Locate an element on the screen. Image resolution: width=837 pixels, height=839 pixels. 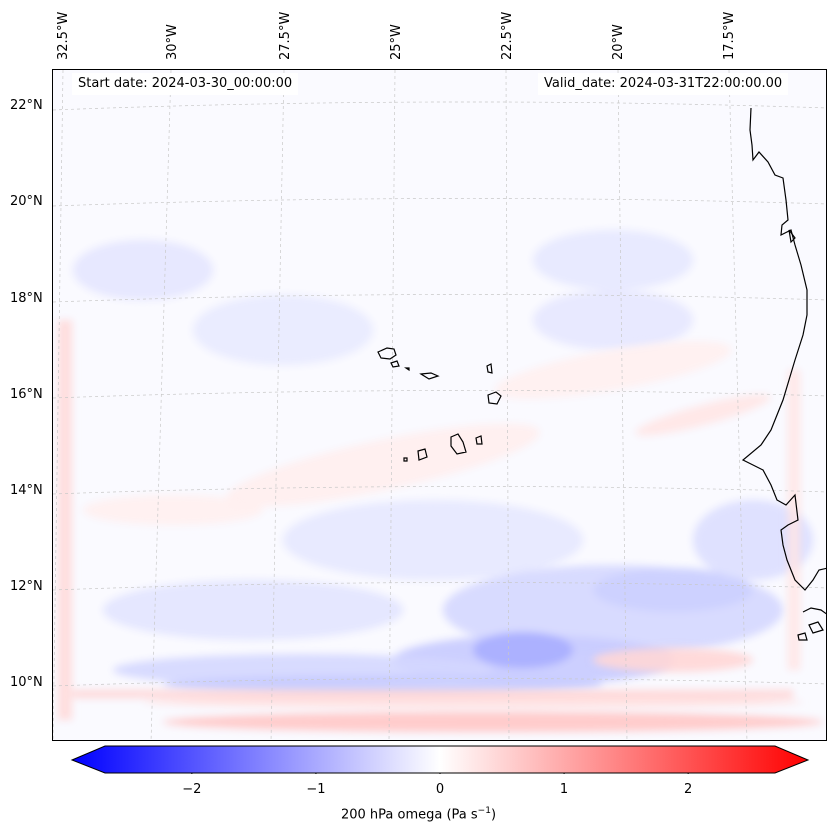
lat-label-10n: 10°N is located at coordinates (26, 682).